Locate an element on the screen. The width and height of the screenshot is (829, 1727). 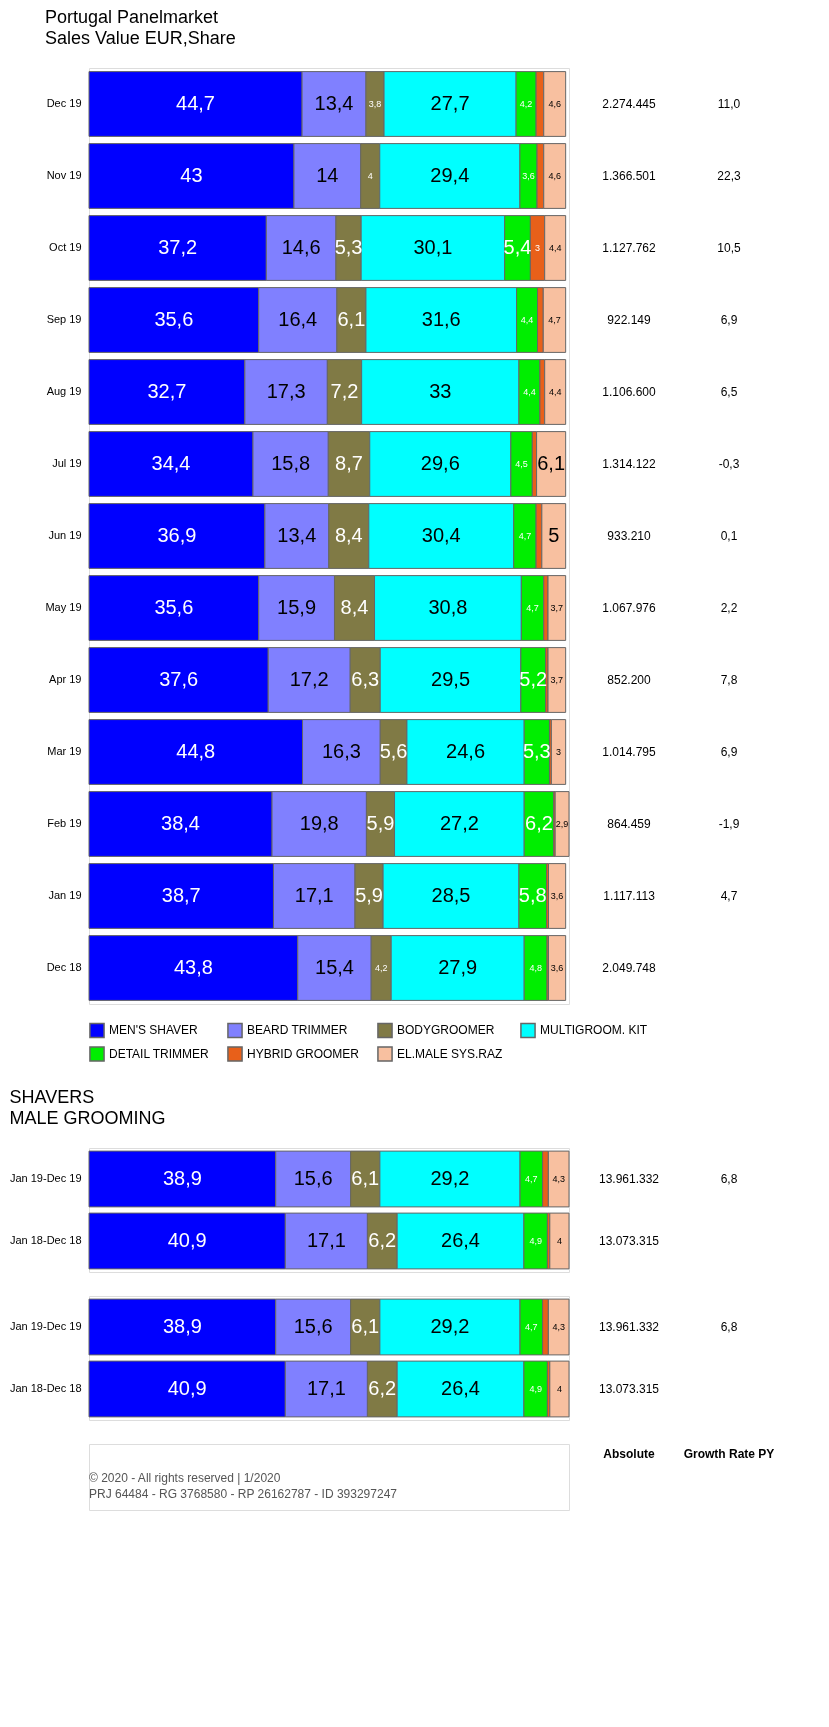
data-label: 7,2 is located at coordinates (344, 391).